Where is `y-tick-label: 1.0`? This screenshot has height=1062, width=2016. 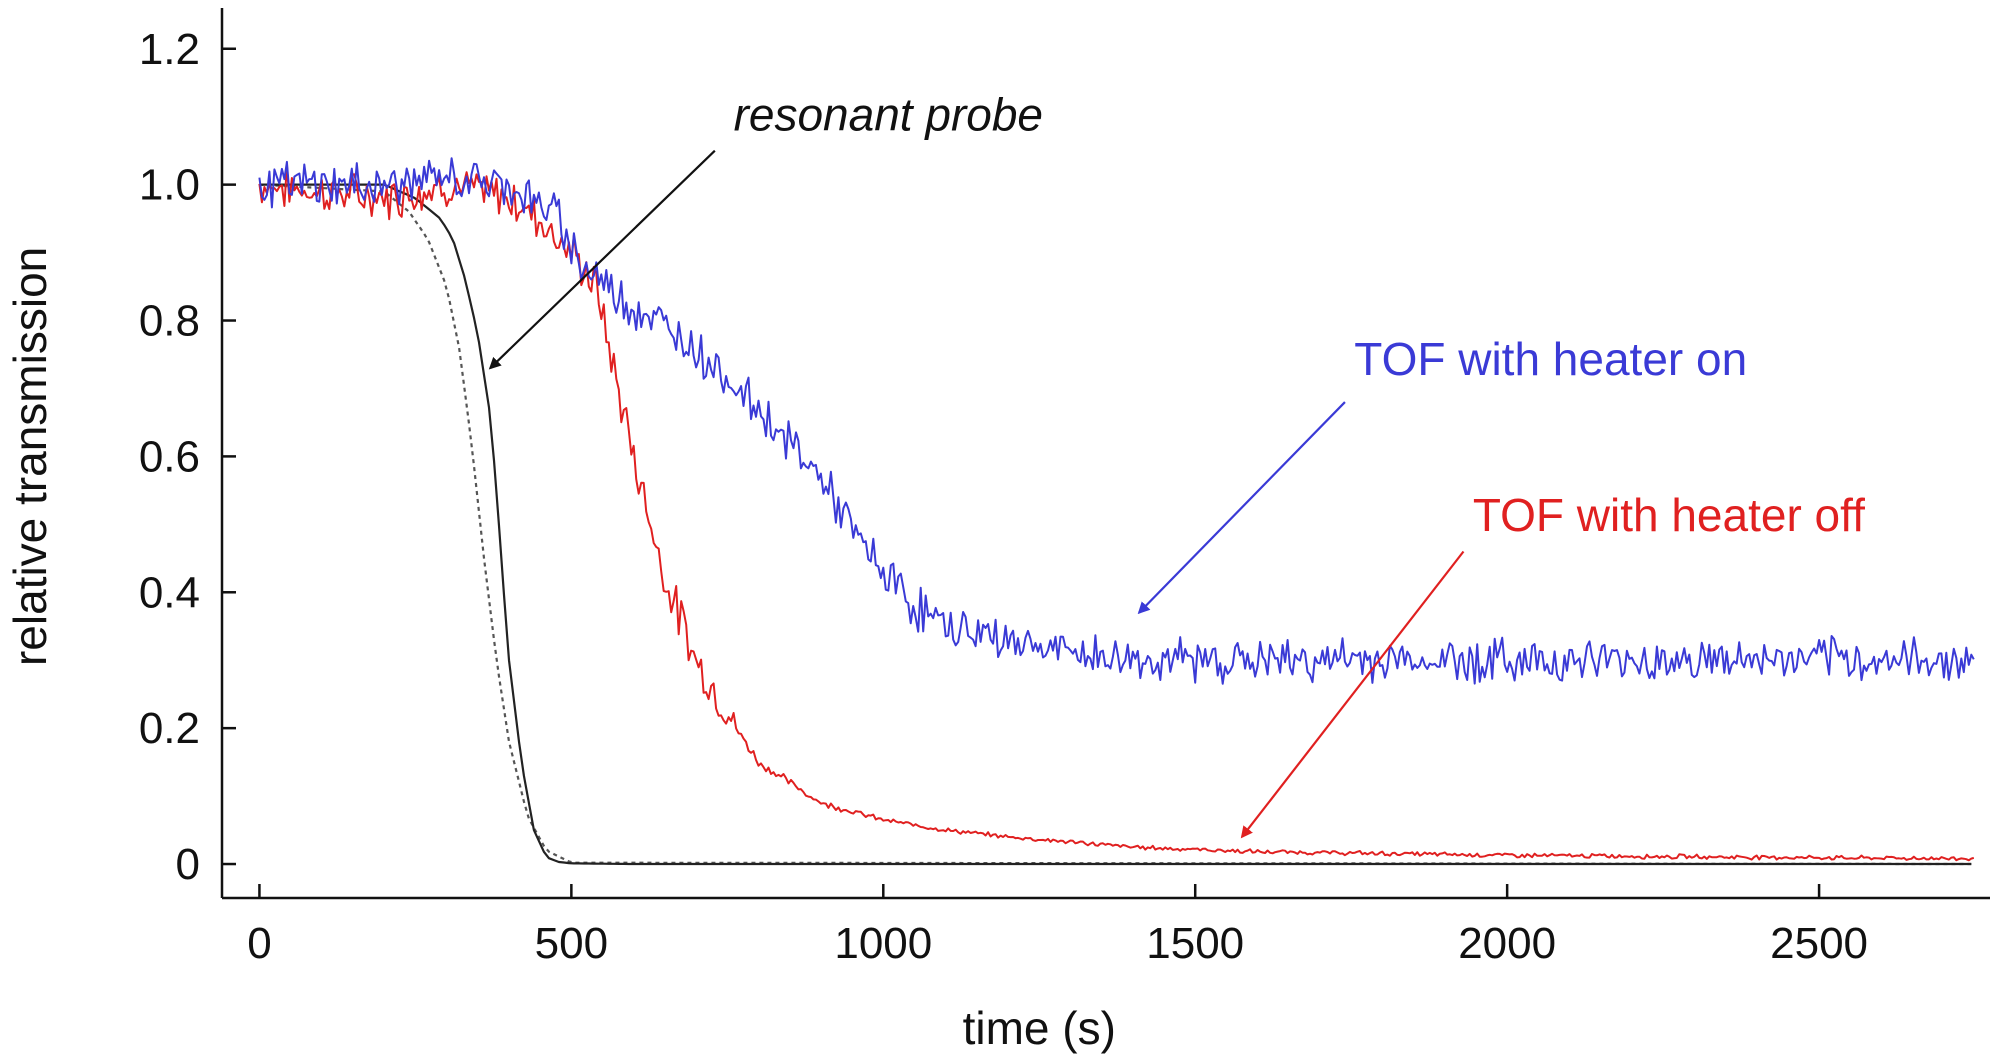 y-tick-label: 1.0 is located at coordinates (169, 185).